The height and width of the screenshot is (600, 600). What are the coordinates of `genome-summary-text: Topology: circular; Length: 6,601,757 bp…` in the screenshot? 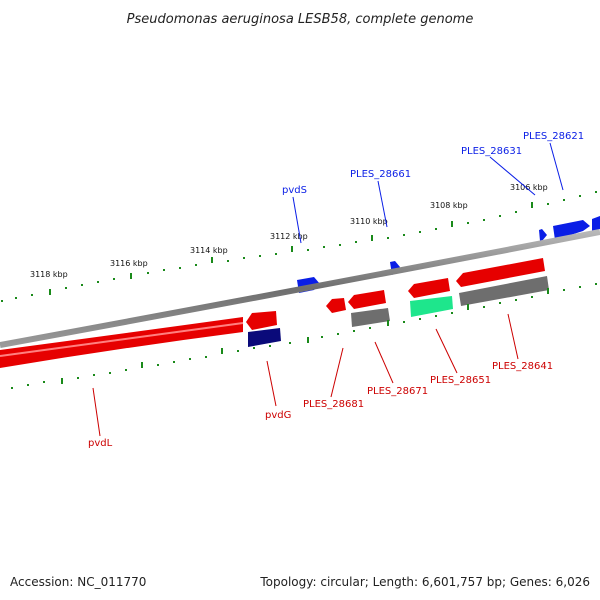 It's located at (424, 582).